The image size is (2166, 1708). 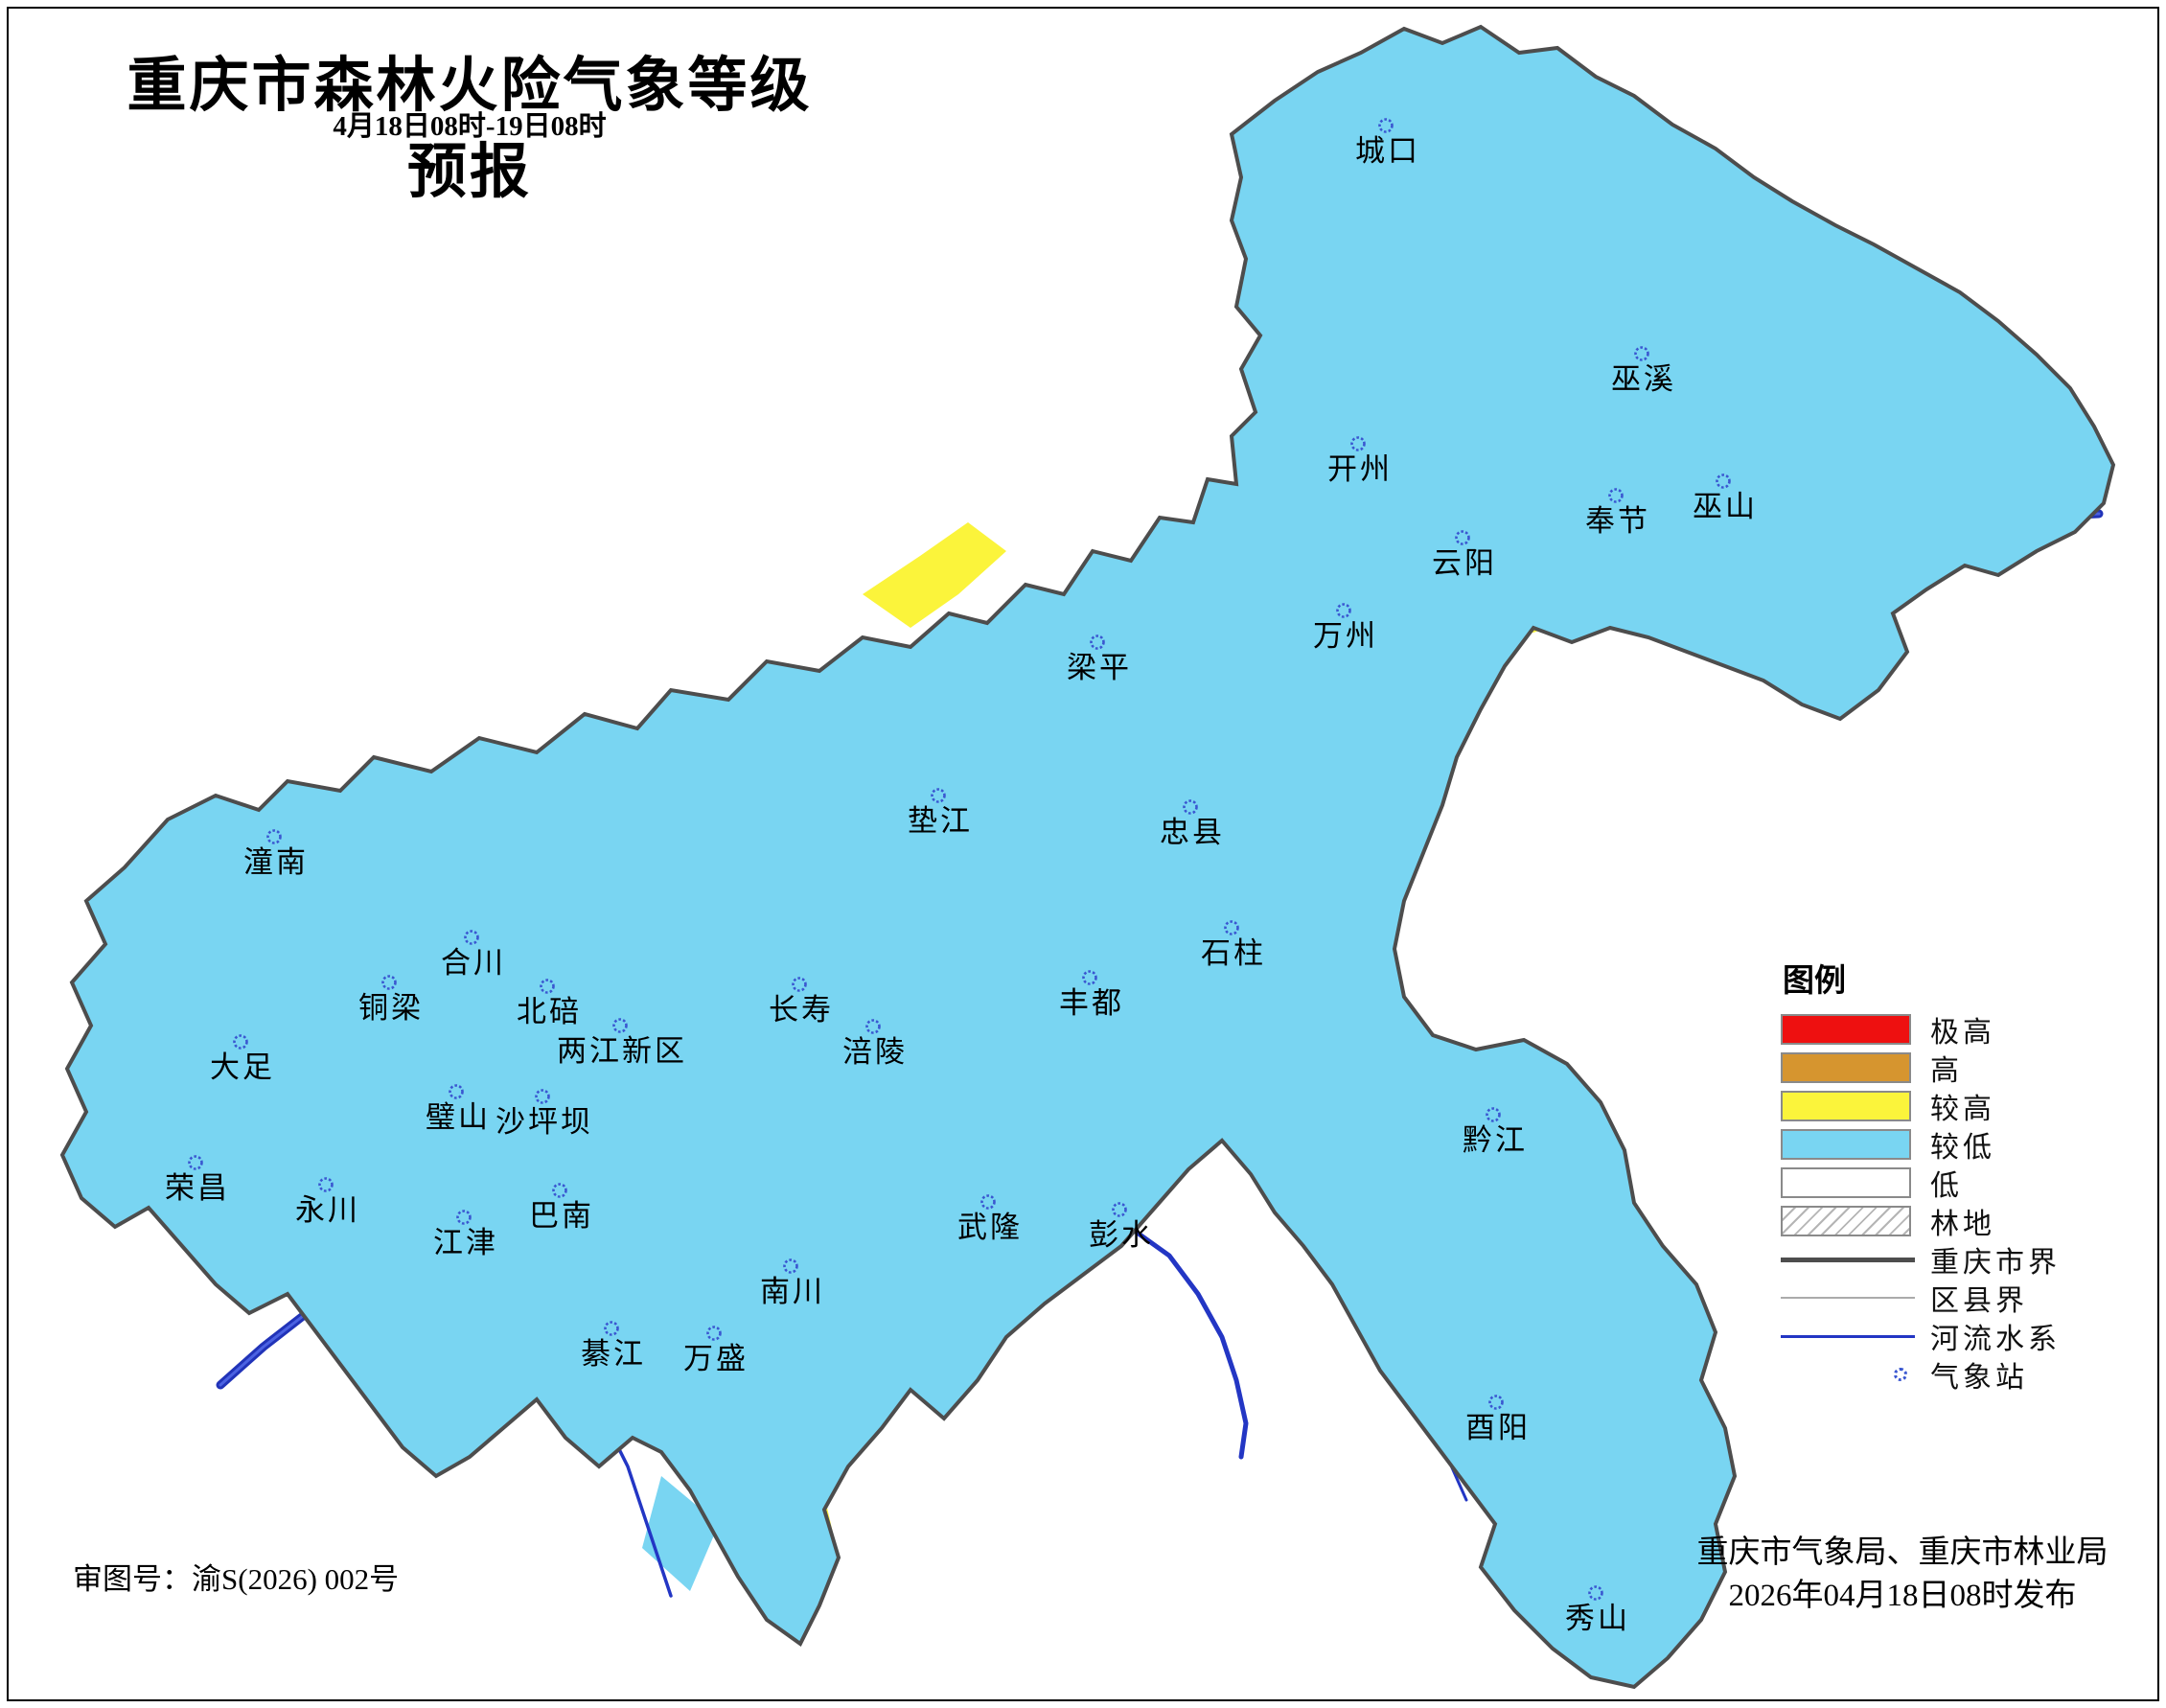 I want to click on district-label: 巴南, so click(x=562, y=1216).